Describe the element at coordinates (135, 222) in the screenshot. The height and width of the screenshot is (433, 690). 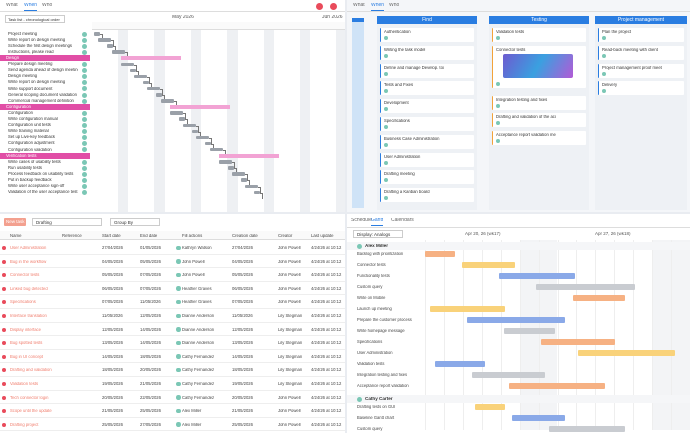
I see `group-select: Group By` at that location.